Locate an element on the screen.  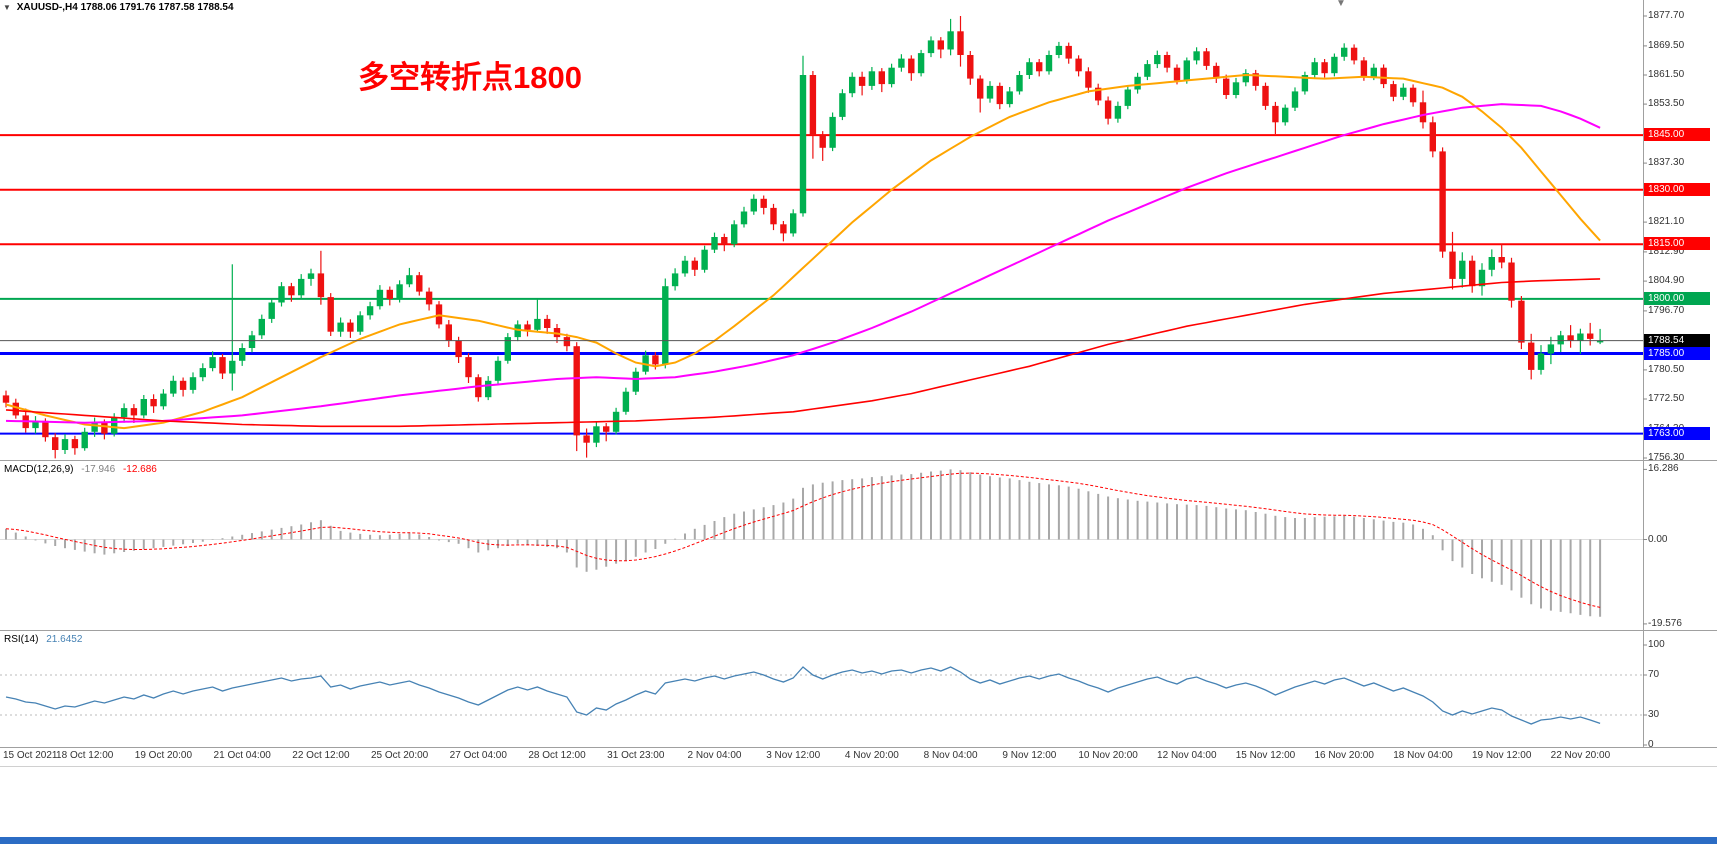
rsi-legend: RSI(14) 21.6452 is located at coordinates (45, 639).